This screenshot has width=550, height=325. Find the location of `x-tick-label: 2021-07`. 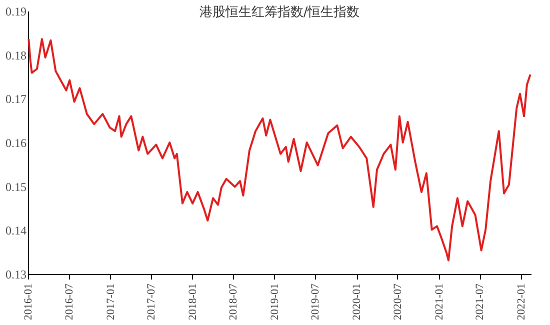

x-tick-label: 2021-07 is located at coordinates (480, 301).